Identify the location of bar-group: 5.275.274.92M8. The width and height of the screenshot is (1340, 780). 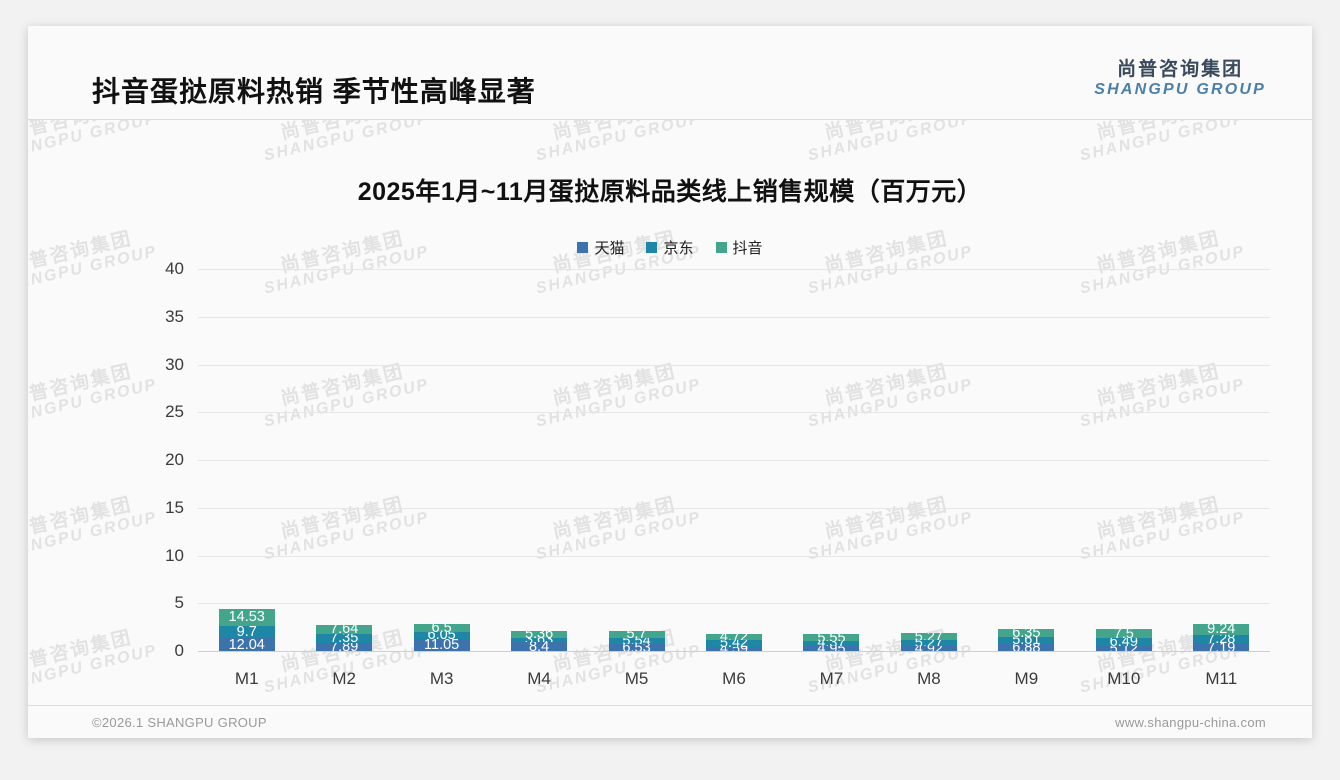
(928, 479).